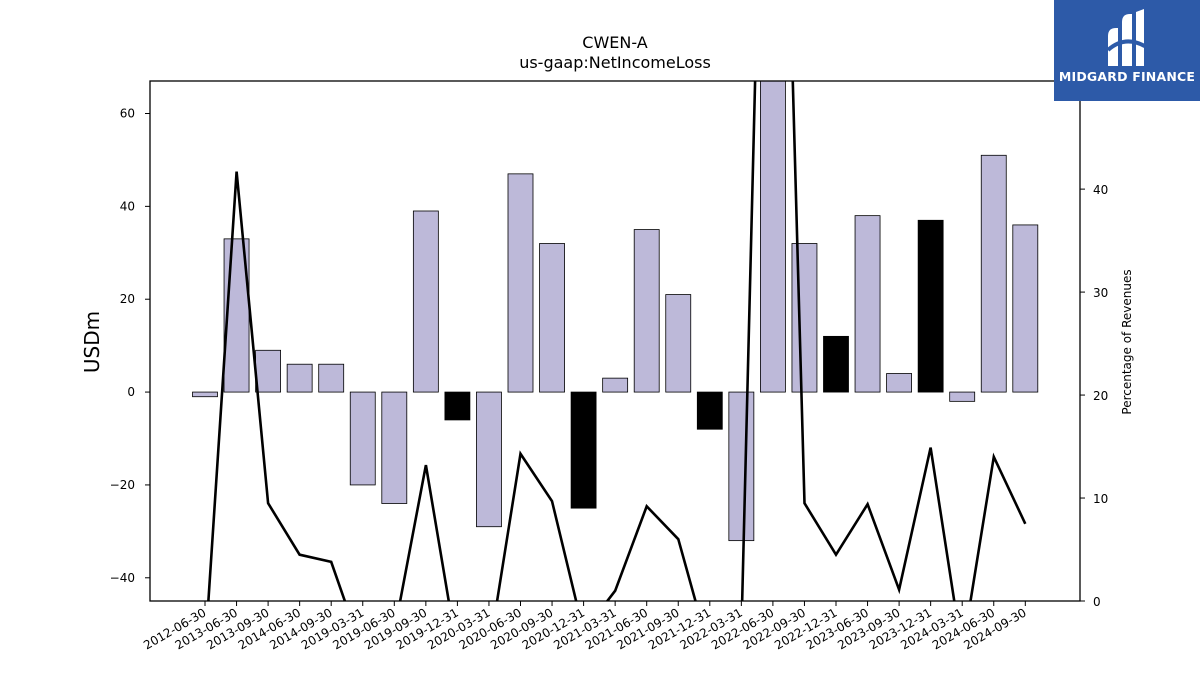 The image size is (1200, 675). I want to click on logo-mark-icon, so click(1128, 37).